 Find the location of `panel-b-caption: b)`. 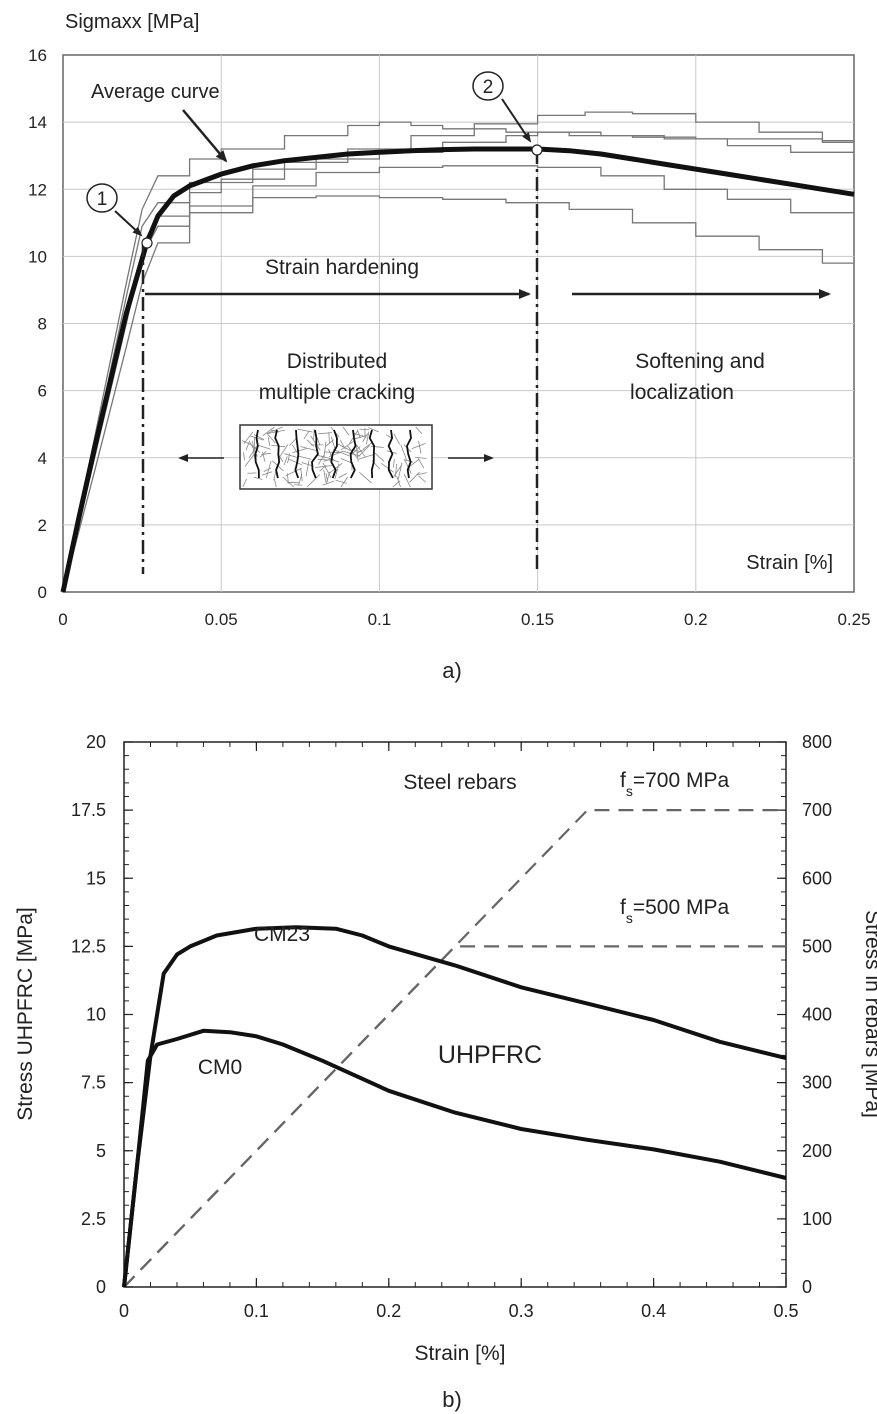

panel-b-caption: b) is located at coordinates (452, 1399).